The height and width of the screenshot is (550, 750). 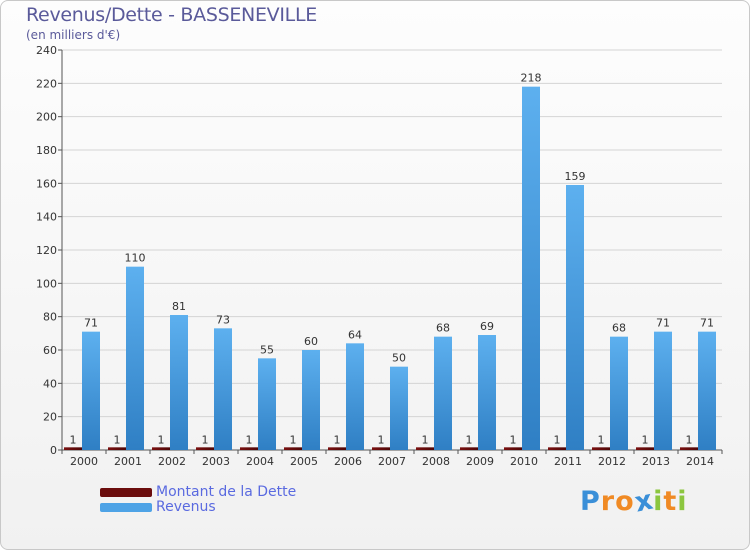 I want to click on x-tick-label: 2012, so click(x=612, y=461).